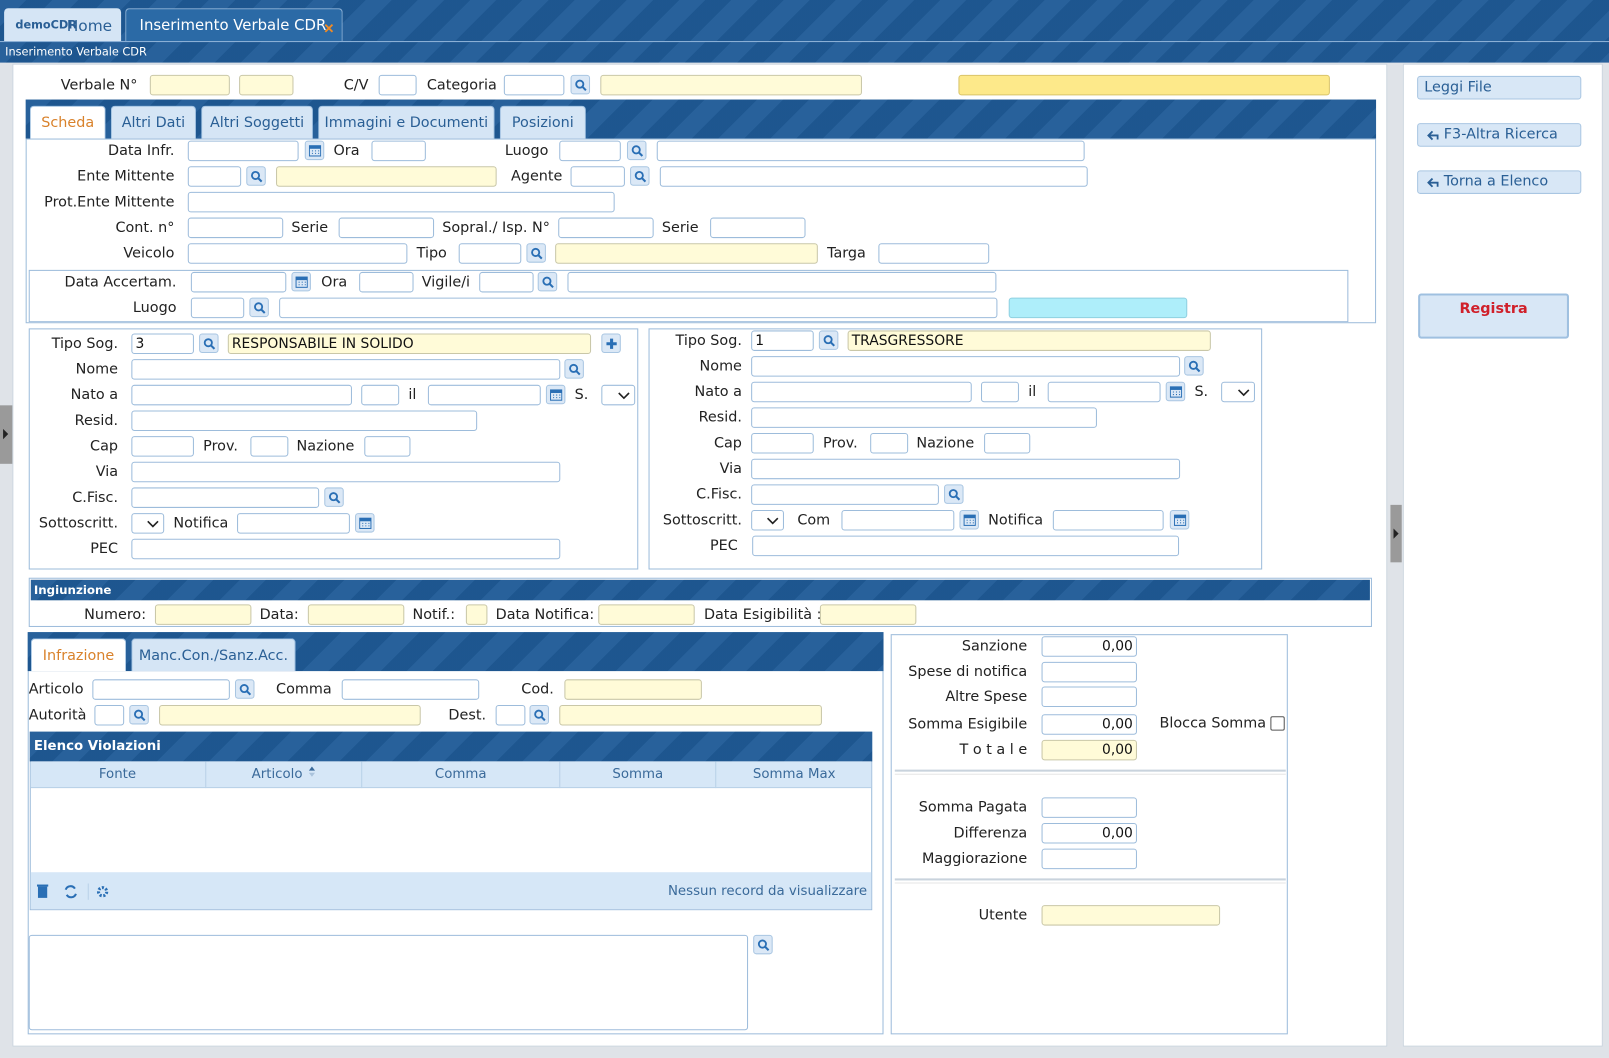 This screenshot has height=1058, width=1609. Describe the element at coordinates (328, 25) in the screenshot. I see `close-tab` at that location.